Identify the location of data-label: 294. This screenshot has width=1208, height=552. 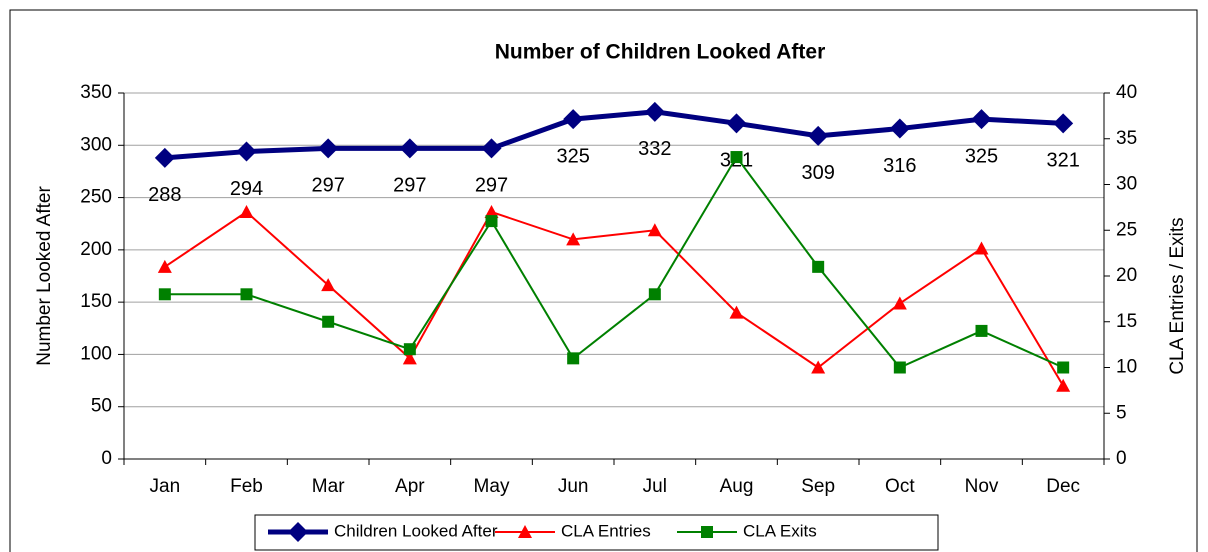
(246, 189).